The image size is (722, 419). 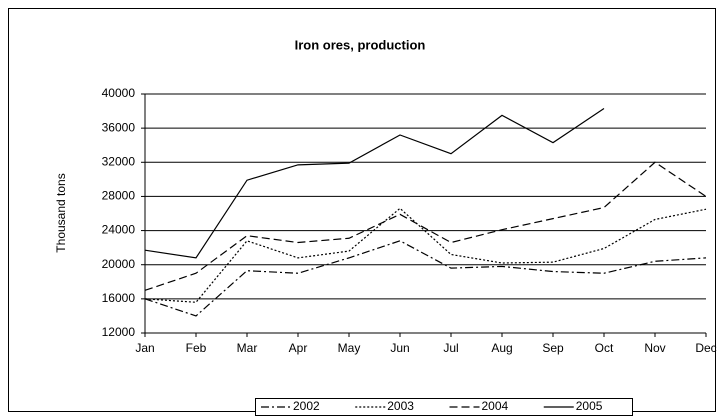 I want to click on legend-label: 2004, so click(x=495, y=406).